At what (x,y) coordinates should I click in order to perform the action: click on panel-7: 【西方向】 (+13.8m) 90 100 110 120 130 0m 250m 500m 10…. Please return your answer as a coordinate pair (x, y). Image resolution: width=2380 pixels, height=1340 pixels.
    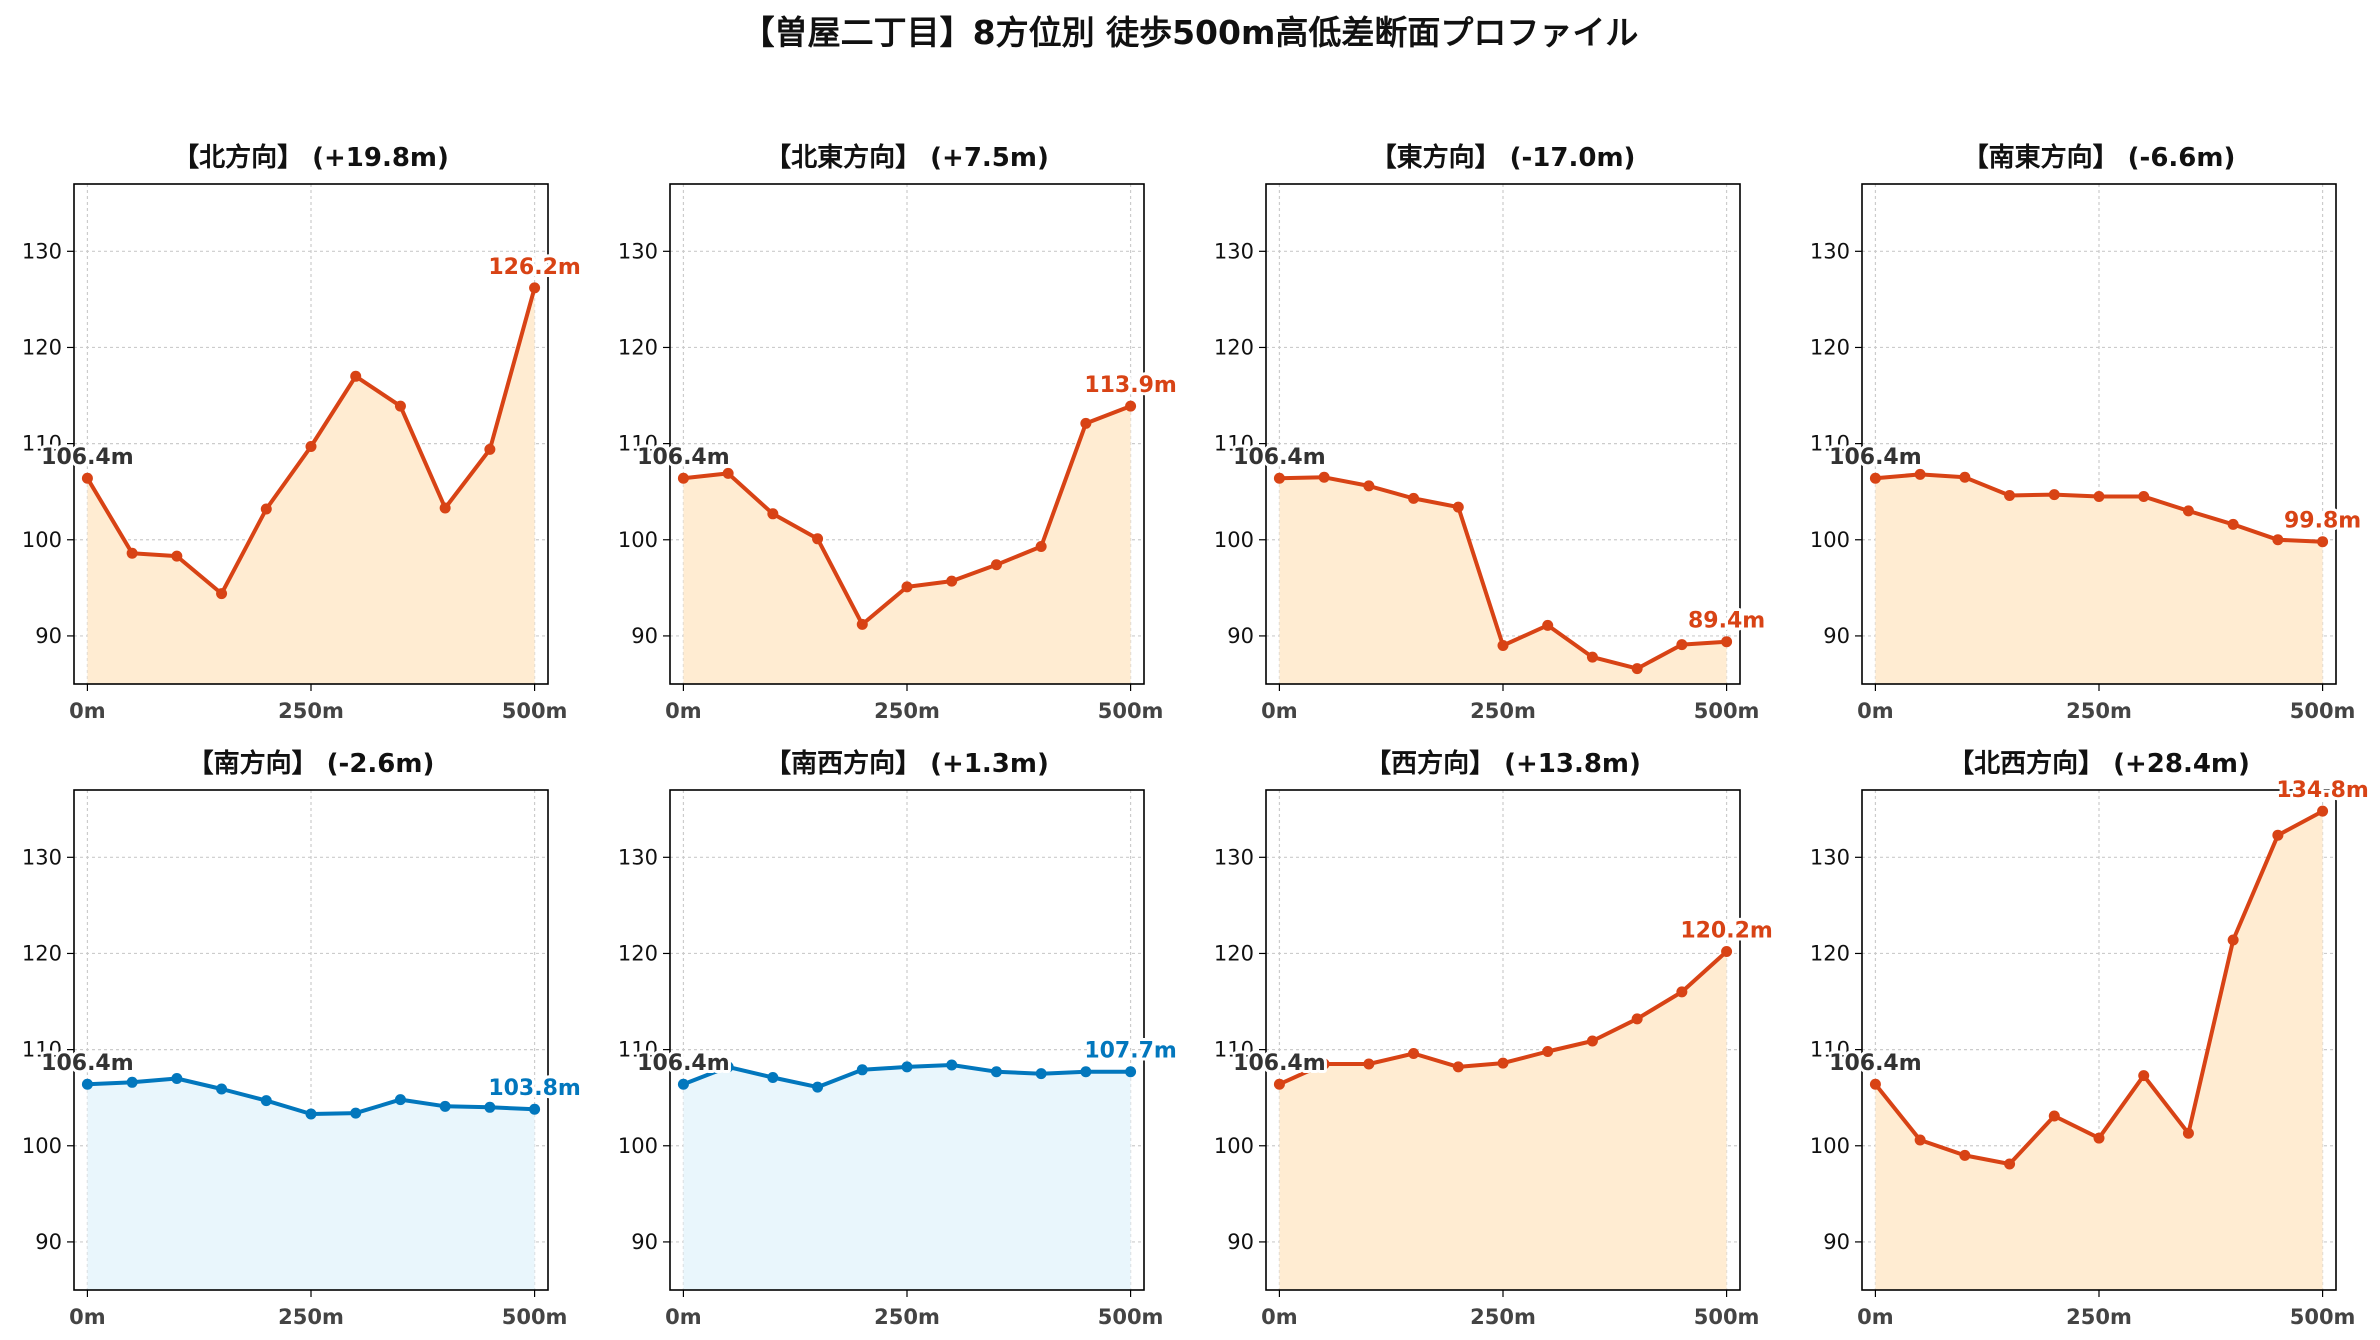
    Looking at the image, I should click on (1495, 1038).